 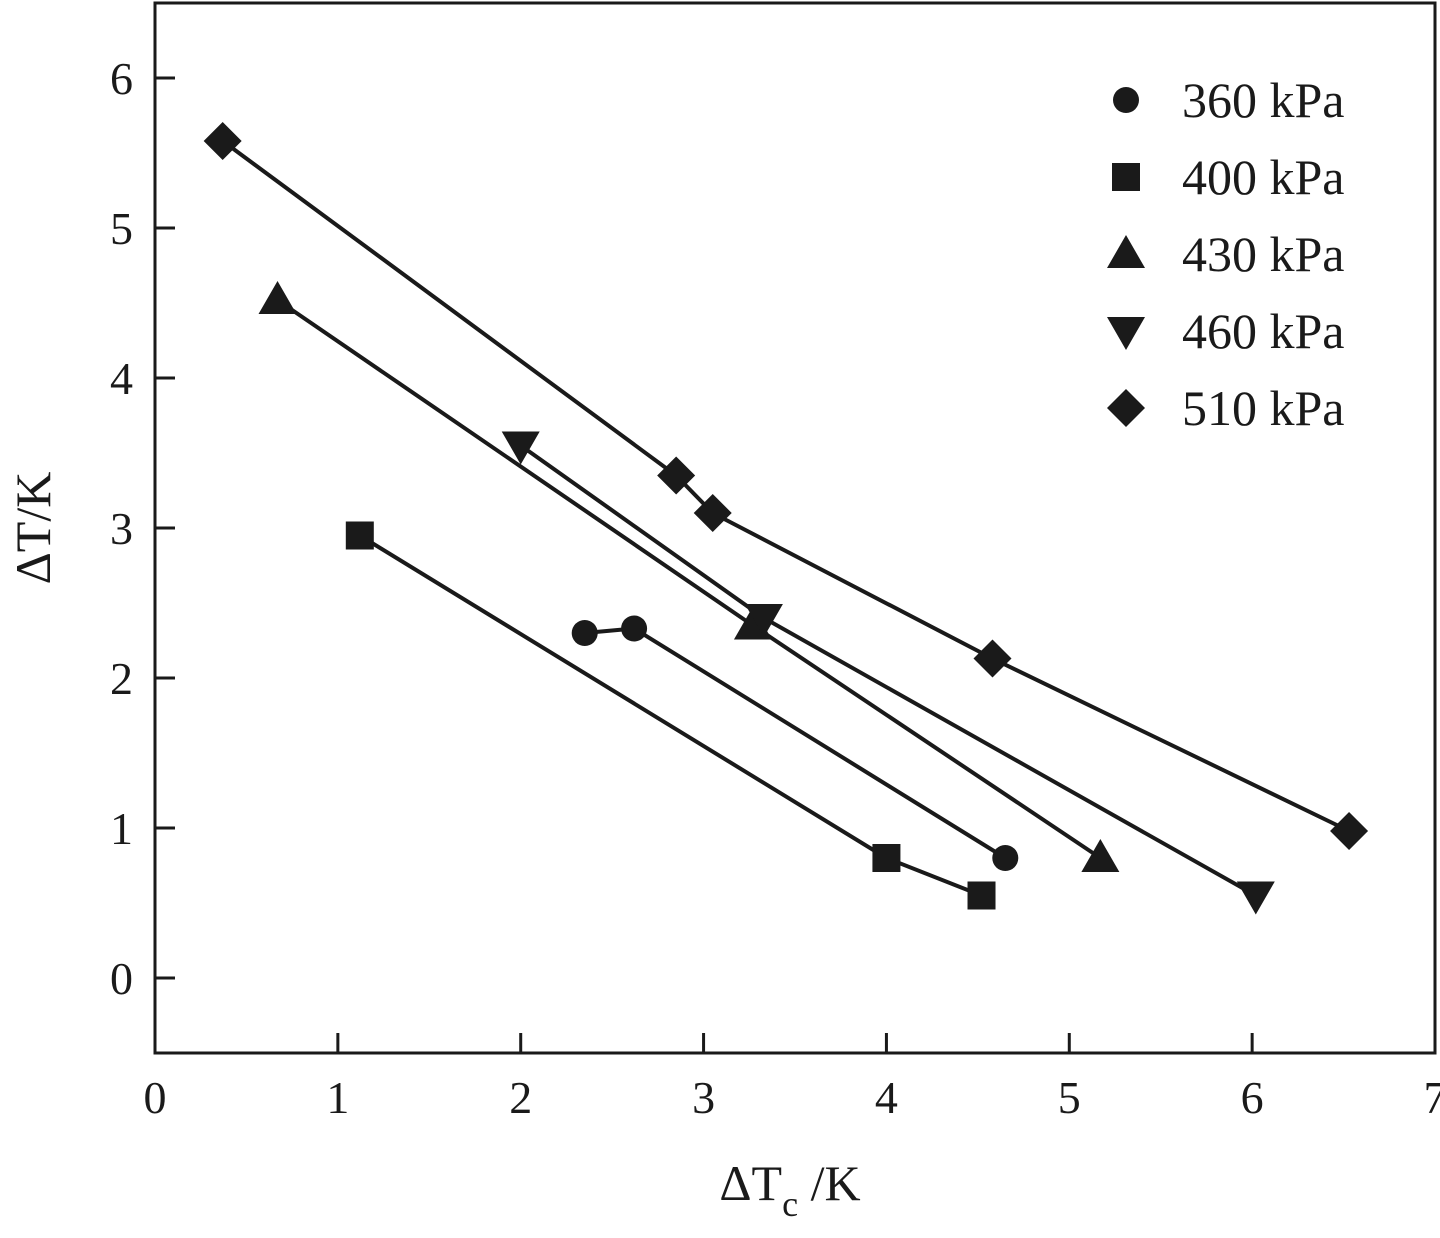 I want to click on y-tick-label: 0, so click(x=121, y=978).